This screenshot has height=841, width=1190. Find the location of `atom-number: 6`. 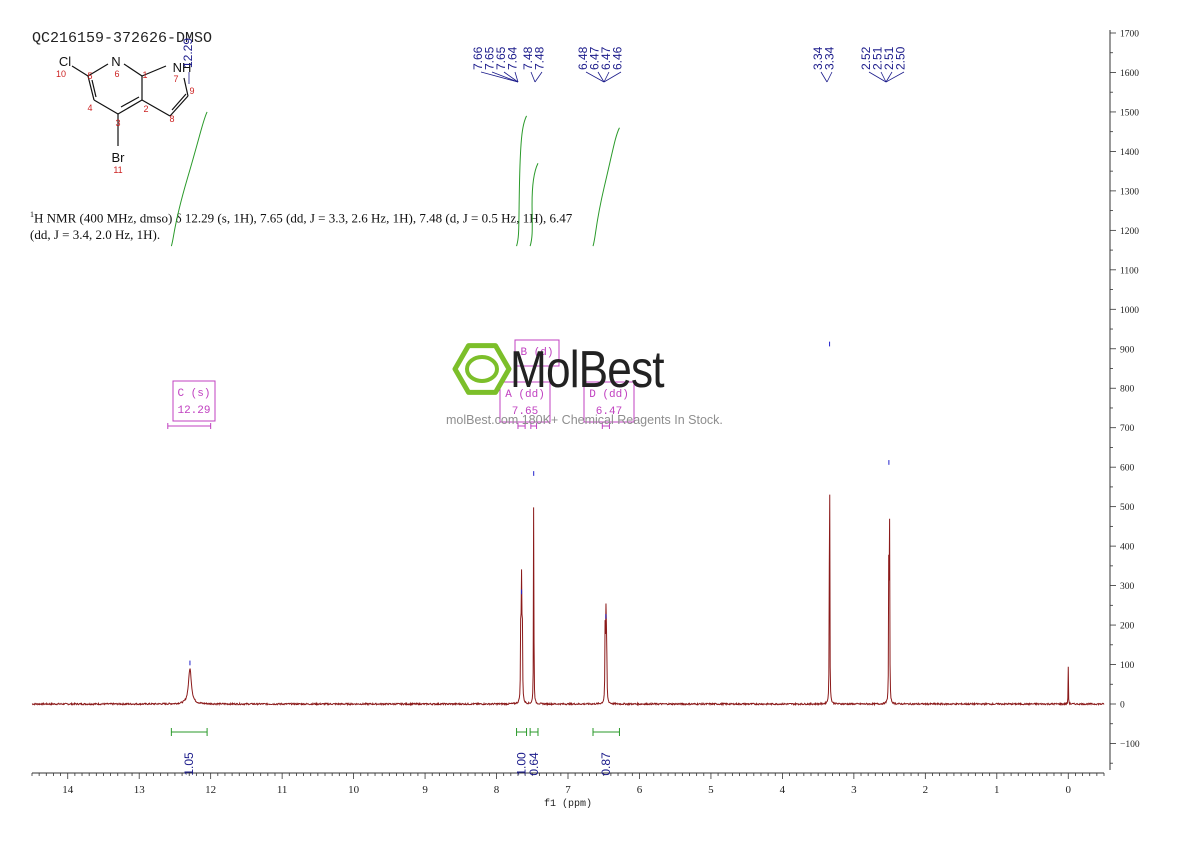

atom-number: 6 is located at coordinates (116, 74).